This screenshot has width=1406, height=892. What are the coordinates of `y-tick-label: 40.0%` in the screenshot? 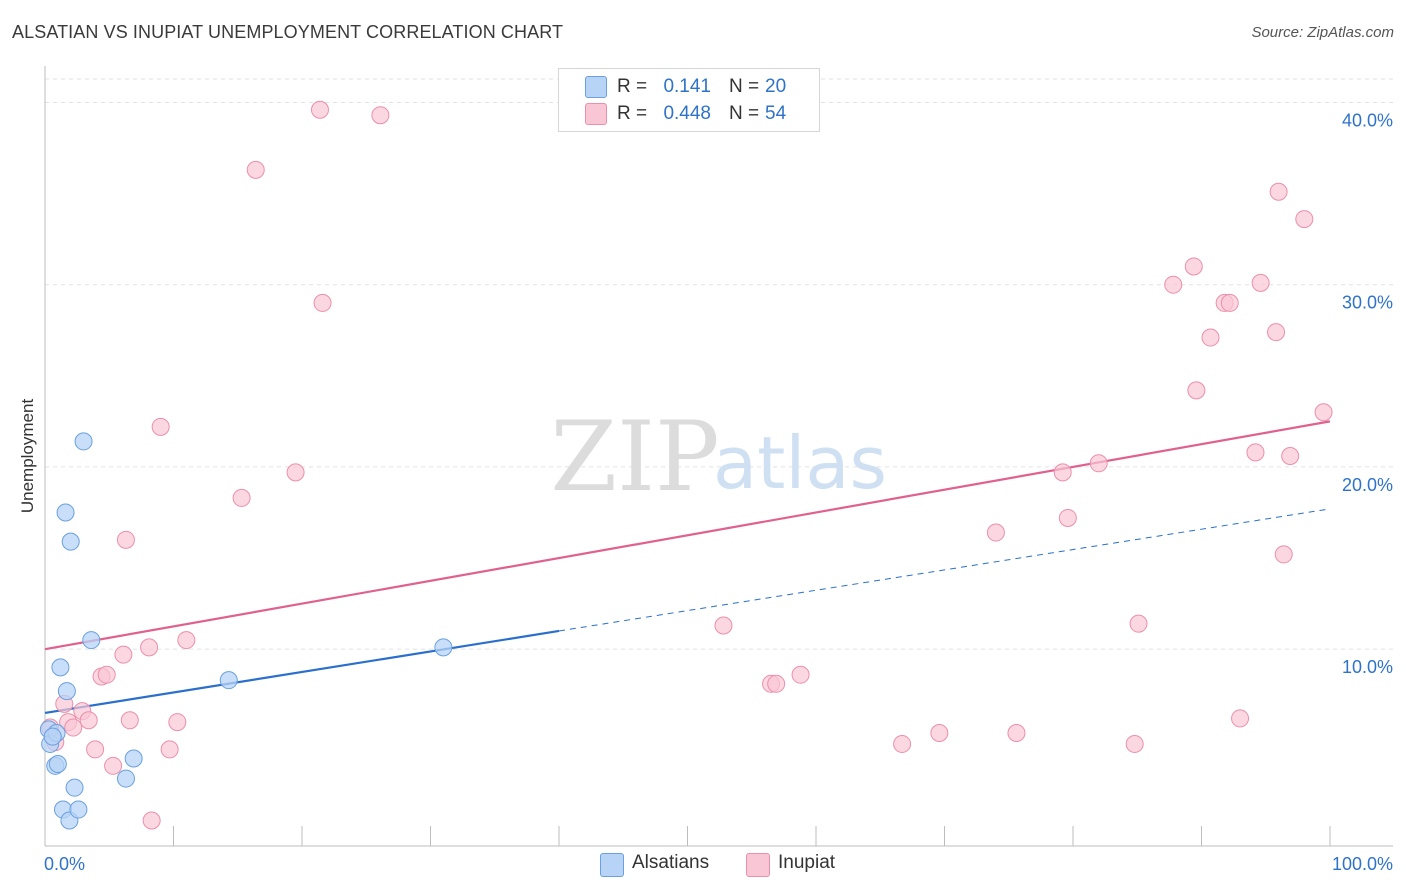 It's located at (1367, 120).